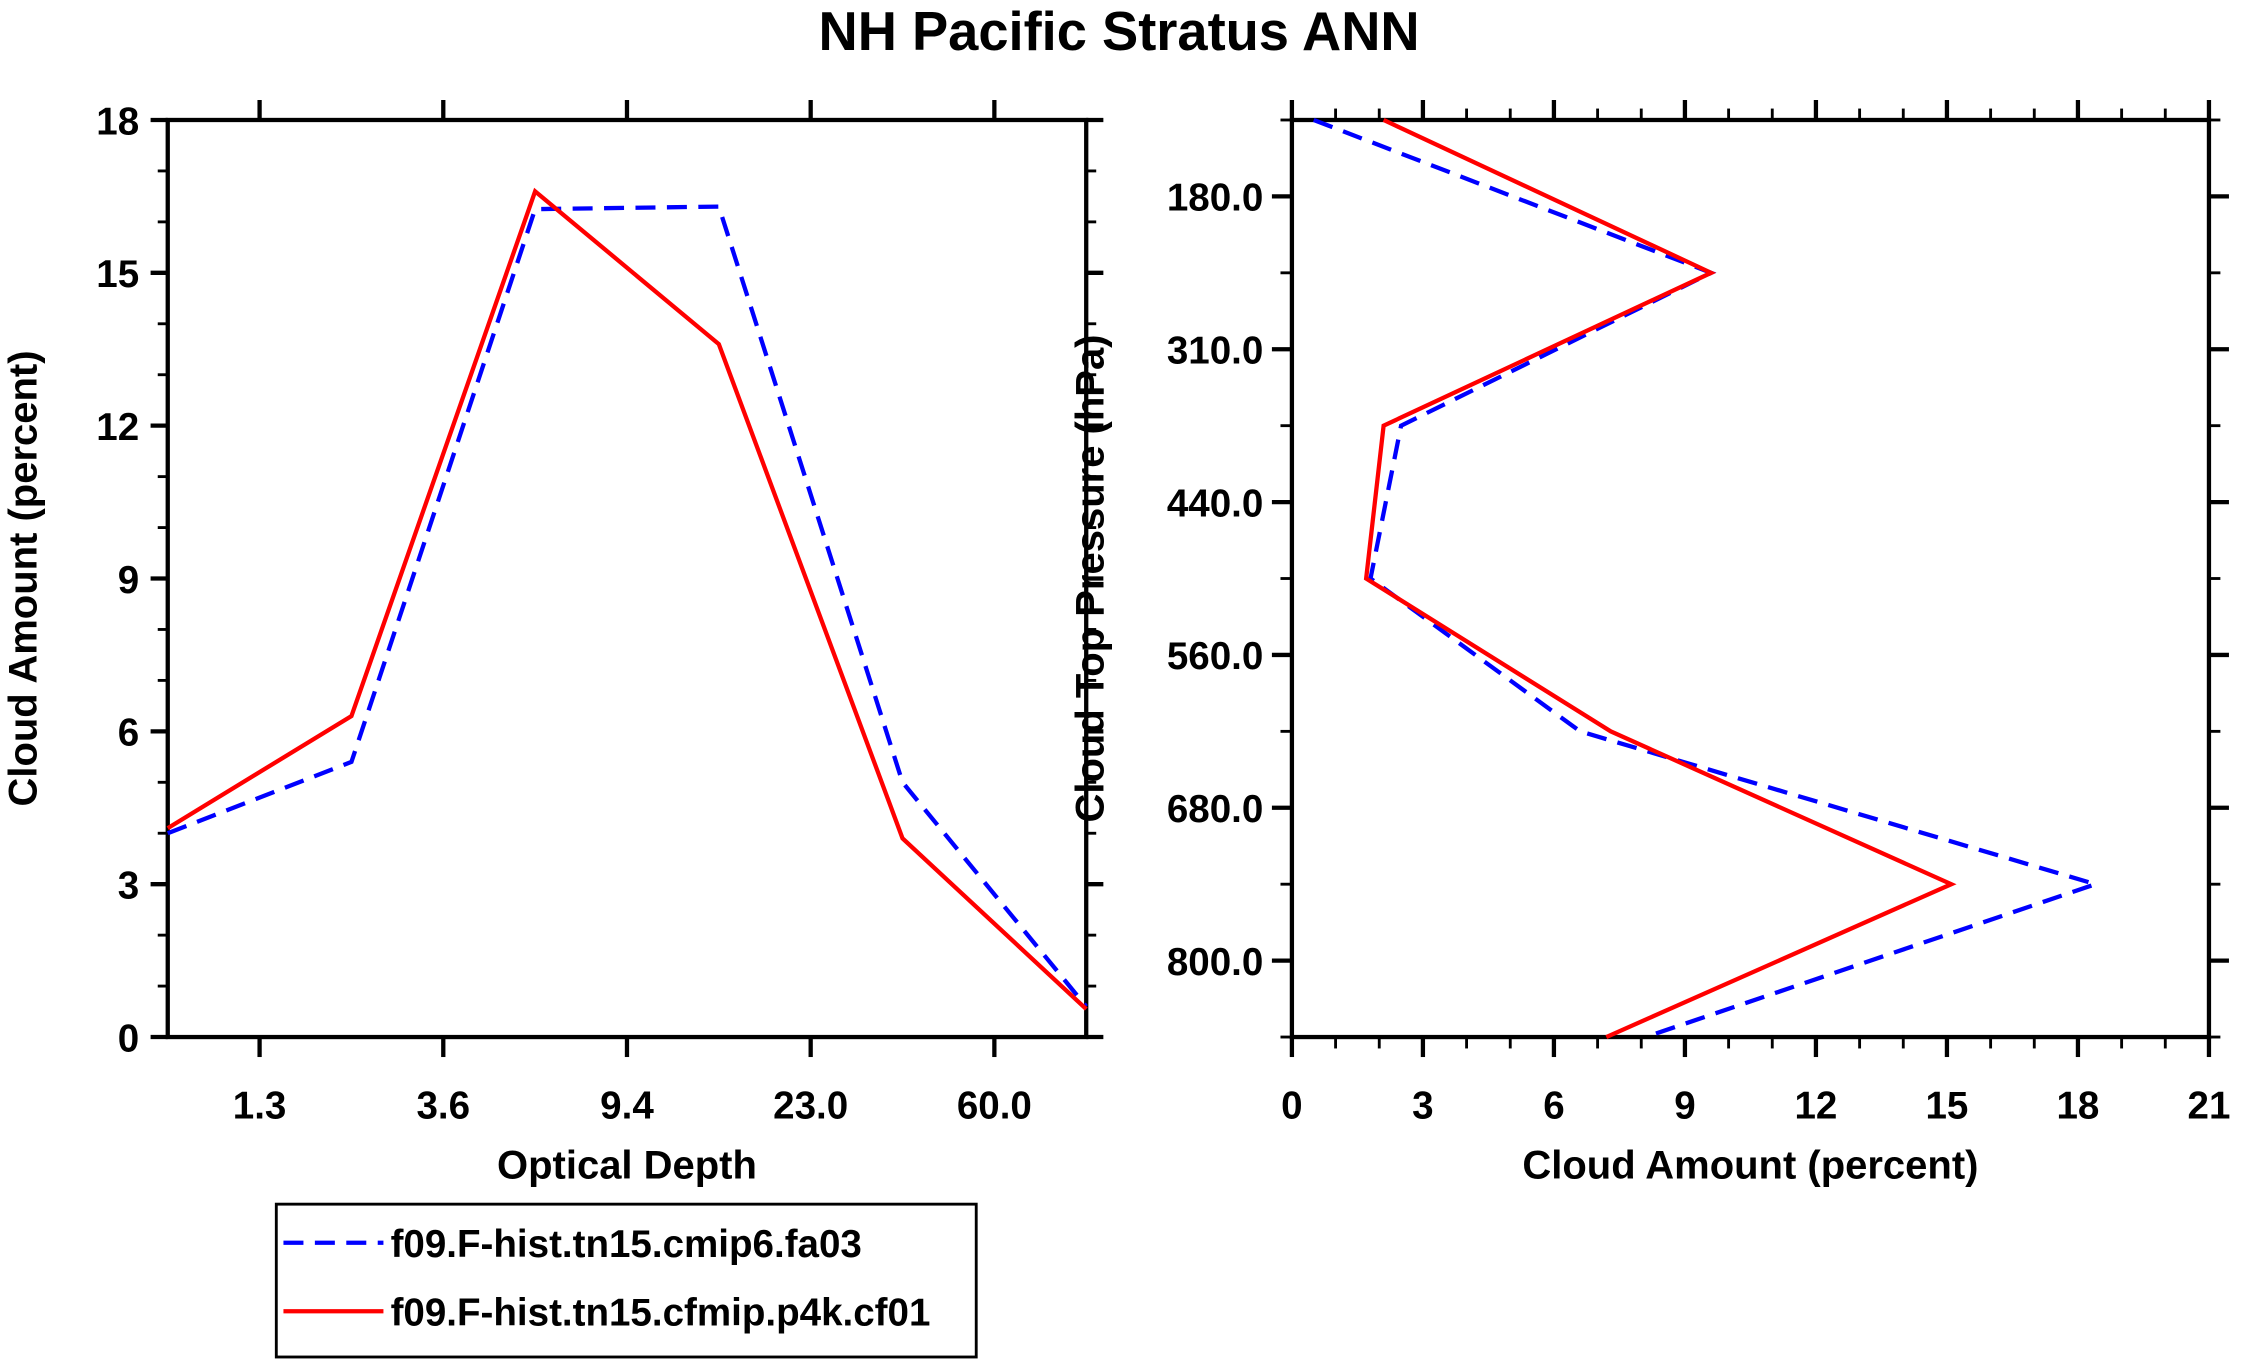 The image size is (2241, 1367). Describe the element at coordinates (128, 885) in the screenshot. I see `y-tick-label: 3` at that location.